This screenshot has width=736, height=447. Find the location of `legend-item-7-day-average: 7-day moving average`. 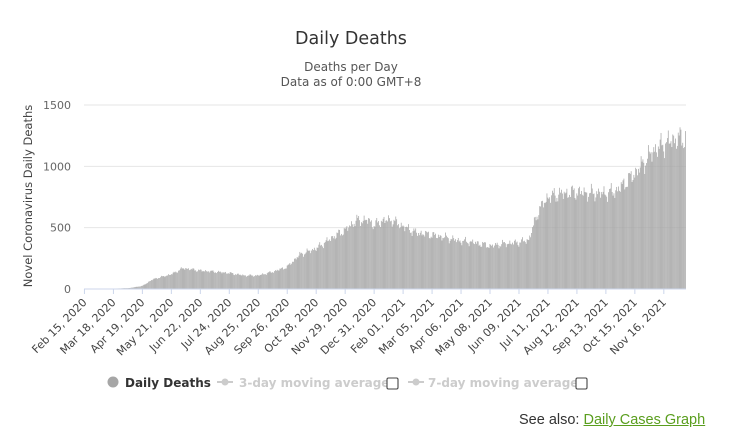

legend-item-7-day-average: 7-day moving average is located at coordinates (493, 383).